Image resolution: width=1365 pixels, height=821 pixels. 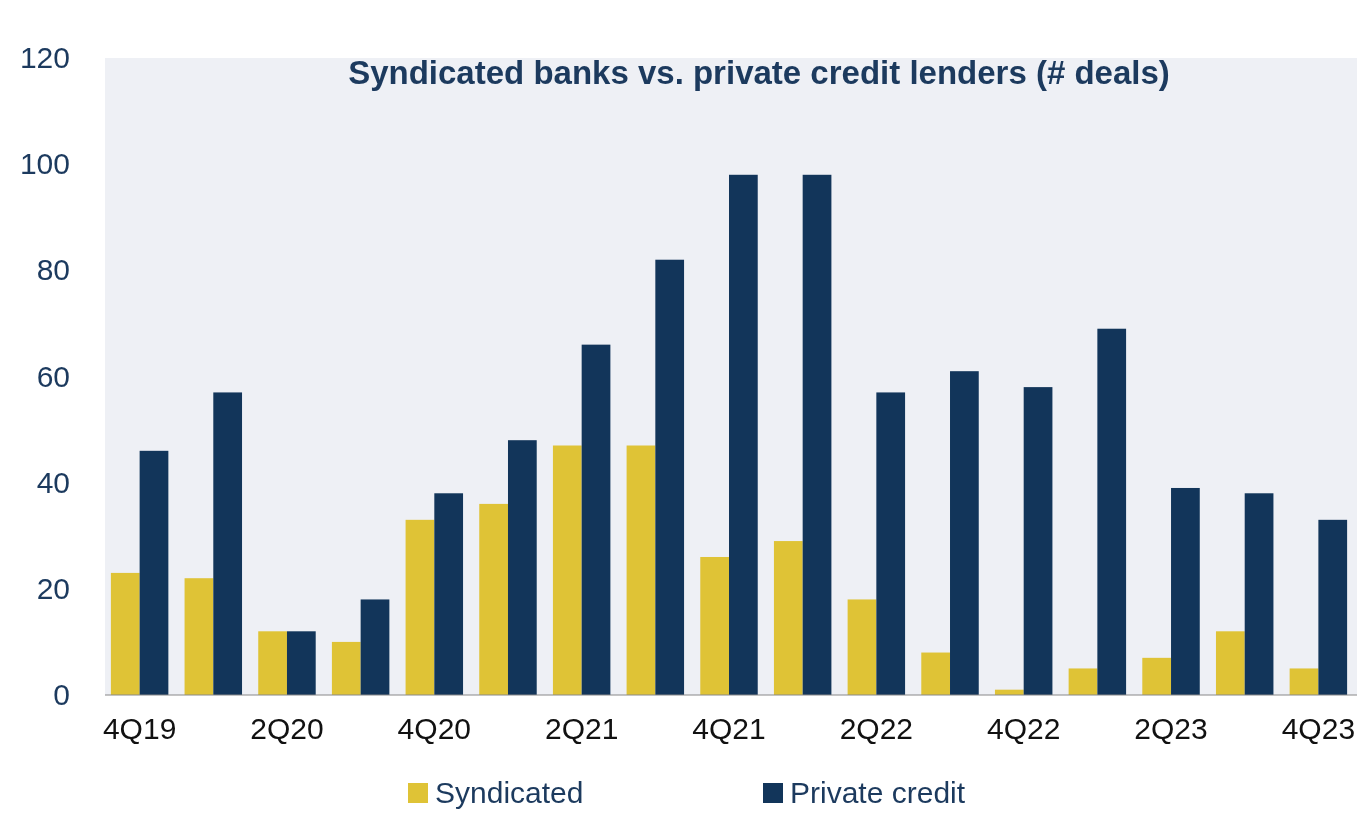 I want to click on x-tick-label: 4Q19, so click(x=139, y=728).